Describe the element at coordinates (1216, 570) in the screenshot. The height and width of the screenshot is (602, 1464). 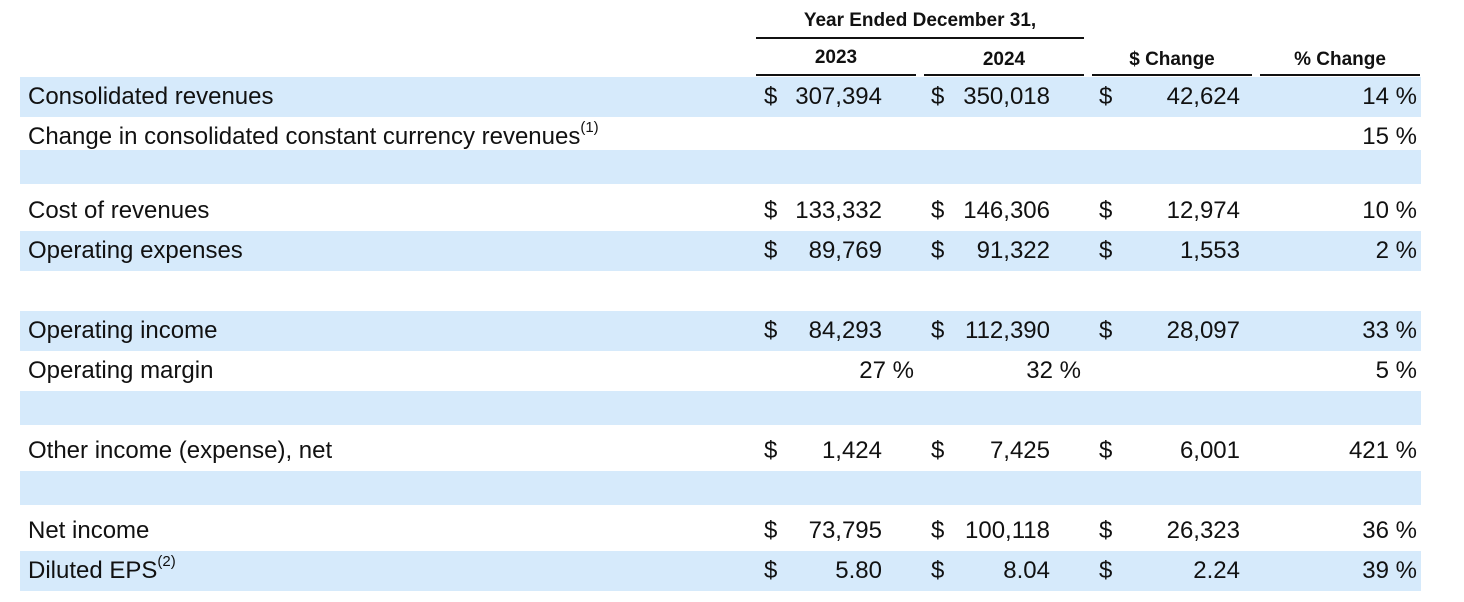
I see `cell-change: 2.24` at that location.